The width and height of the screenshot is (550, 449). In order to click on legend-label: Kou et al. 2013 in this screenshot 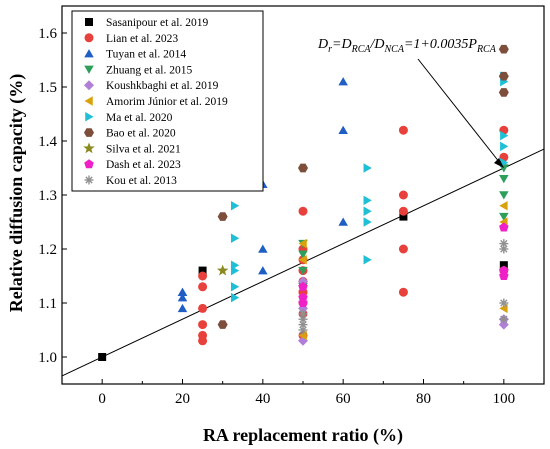, I will do `click(141, 181)`.